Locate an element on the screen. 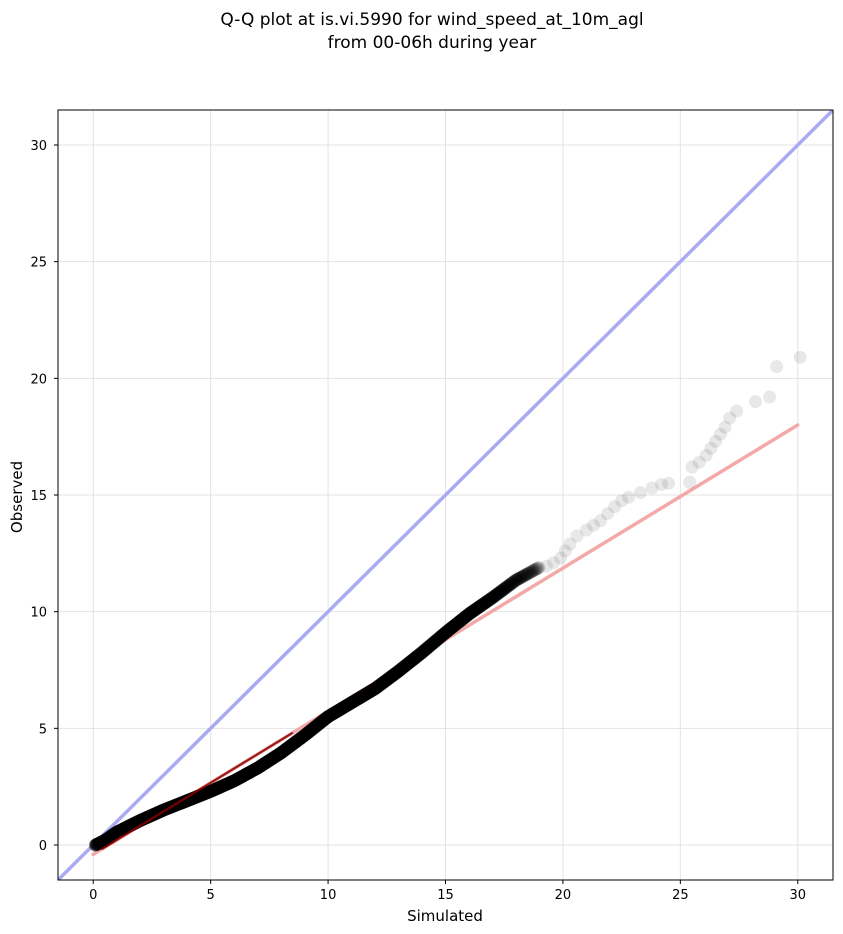 The width and height of the screenshot is (843, 934). x-tick-label: 15 is located at coordinates (445, 895).